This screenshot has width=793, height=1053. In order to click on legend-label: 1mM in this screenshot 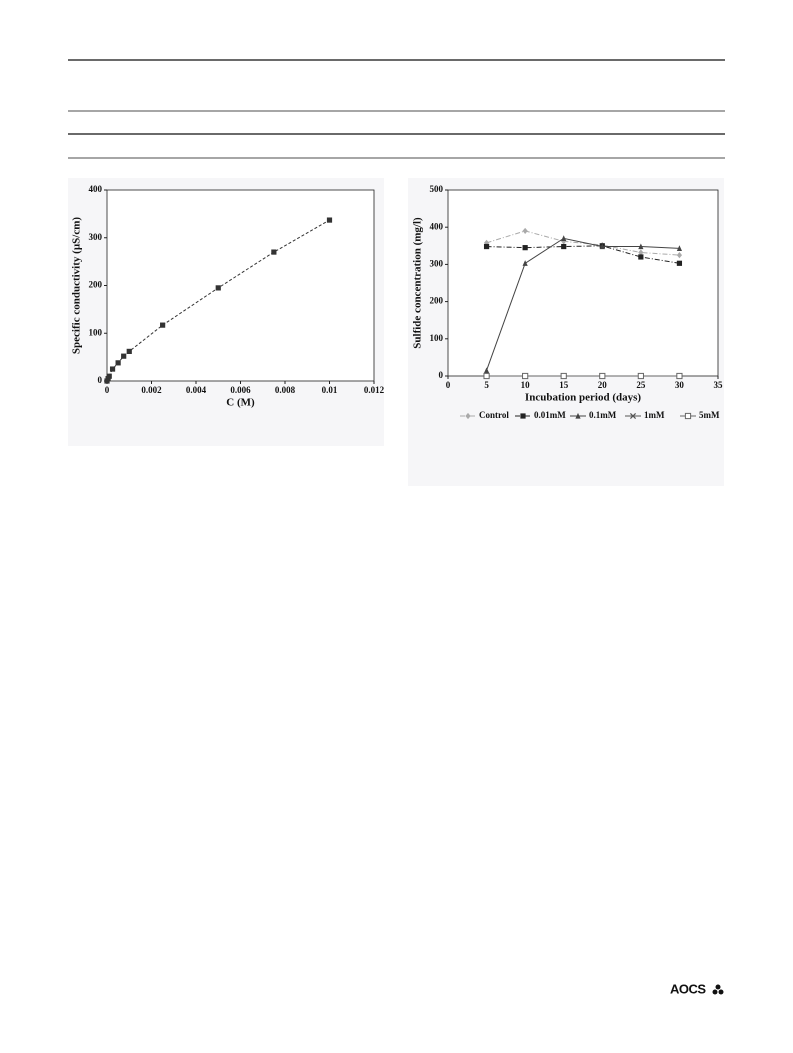, I will do `click(654, 415)`.